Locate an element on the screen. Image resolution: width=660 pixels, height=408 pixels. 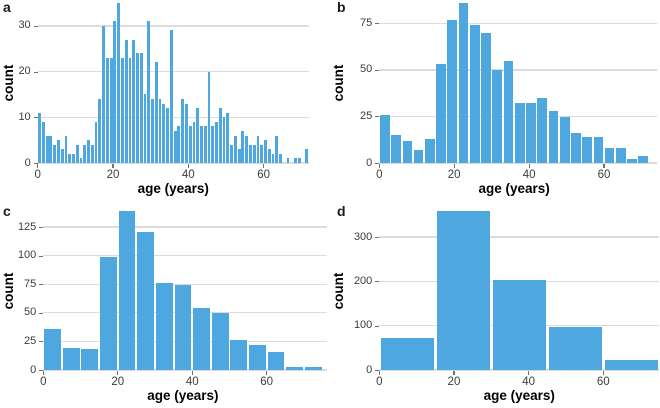
panel-letter-b: b is located at coordinates (341, 7).